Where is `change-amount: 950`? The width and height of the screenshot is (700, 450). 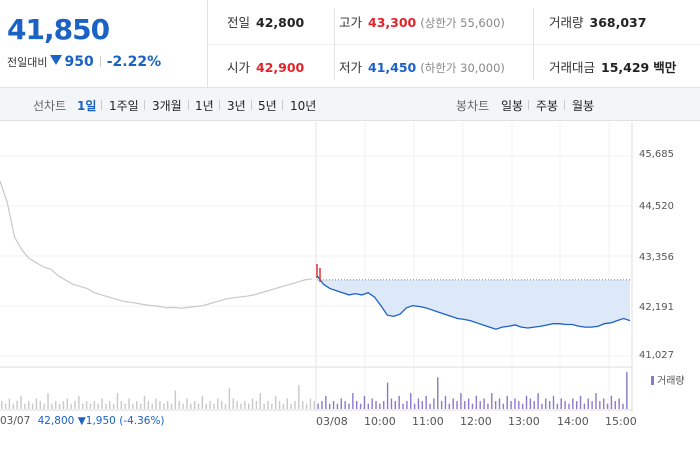 change-amount: 950 is located at coordinates (79, 62).